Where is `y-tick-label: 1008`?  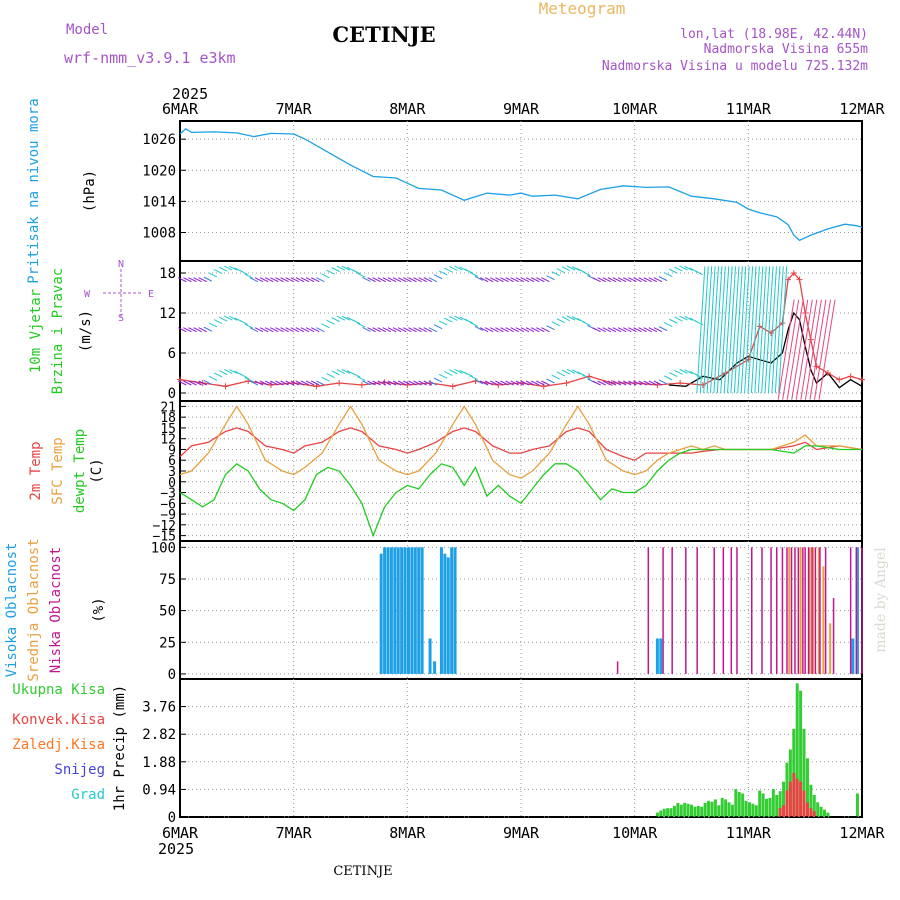 y-tick-label: 1008 is located at coordinates (159, 233).